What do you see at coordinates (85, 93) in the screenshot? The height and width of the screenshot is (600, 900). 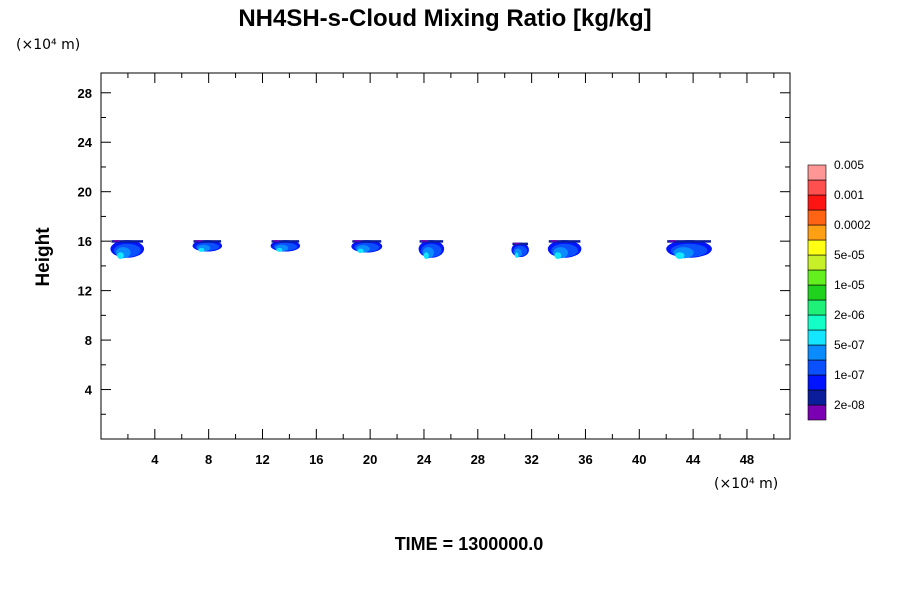 I see `y-tick-label: 28` at bounding box center [85, 93].